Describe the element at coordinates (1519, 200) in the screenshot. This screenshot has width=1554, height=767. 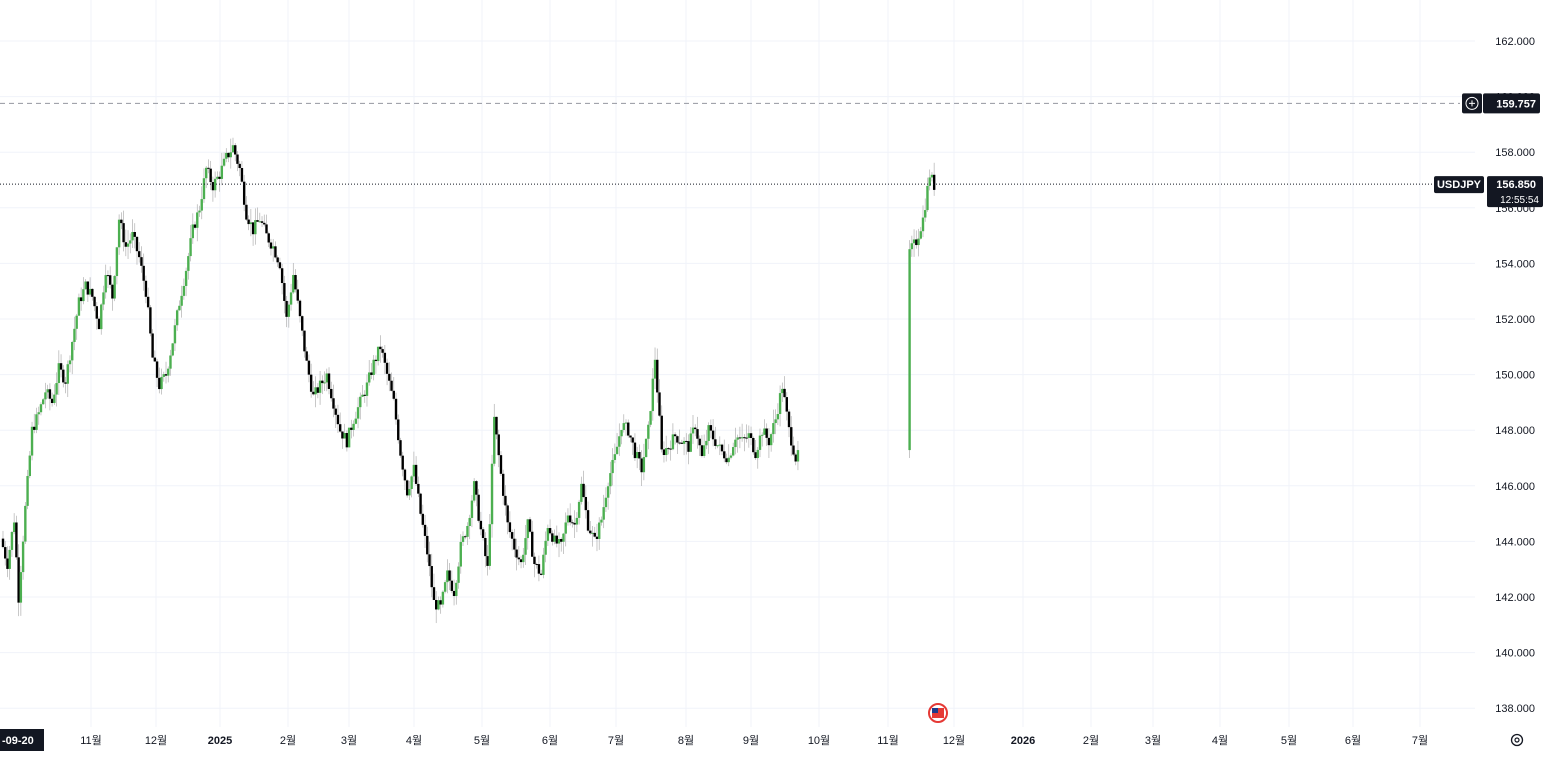
I see `countdown-label: 12:55:54` at that location.